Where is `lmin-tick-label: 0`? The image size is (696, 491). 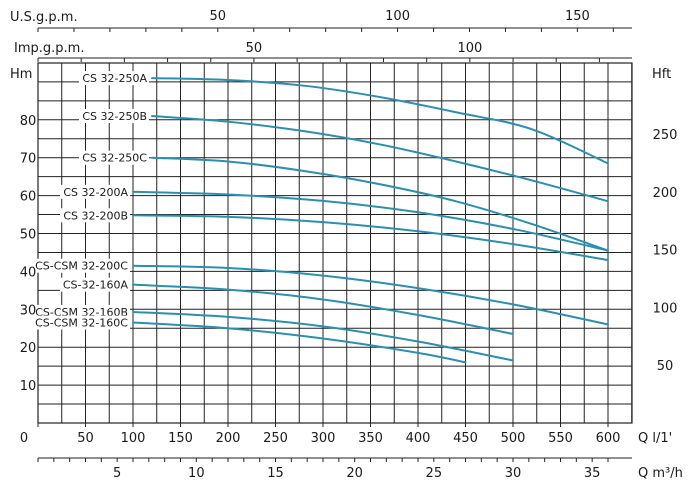 lmin-tick-label: 0 is located at coordinates (24, 438).